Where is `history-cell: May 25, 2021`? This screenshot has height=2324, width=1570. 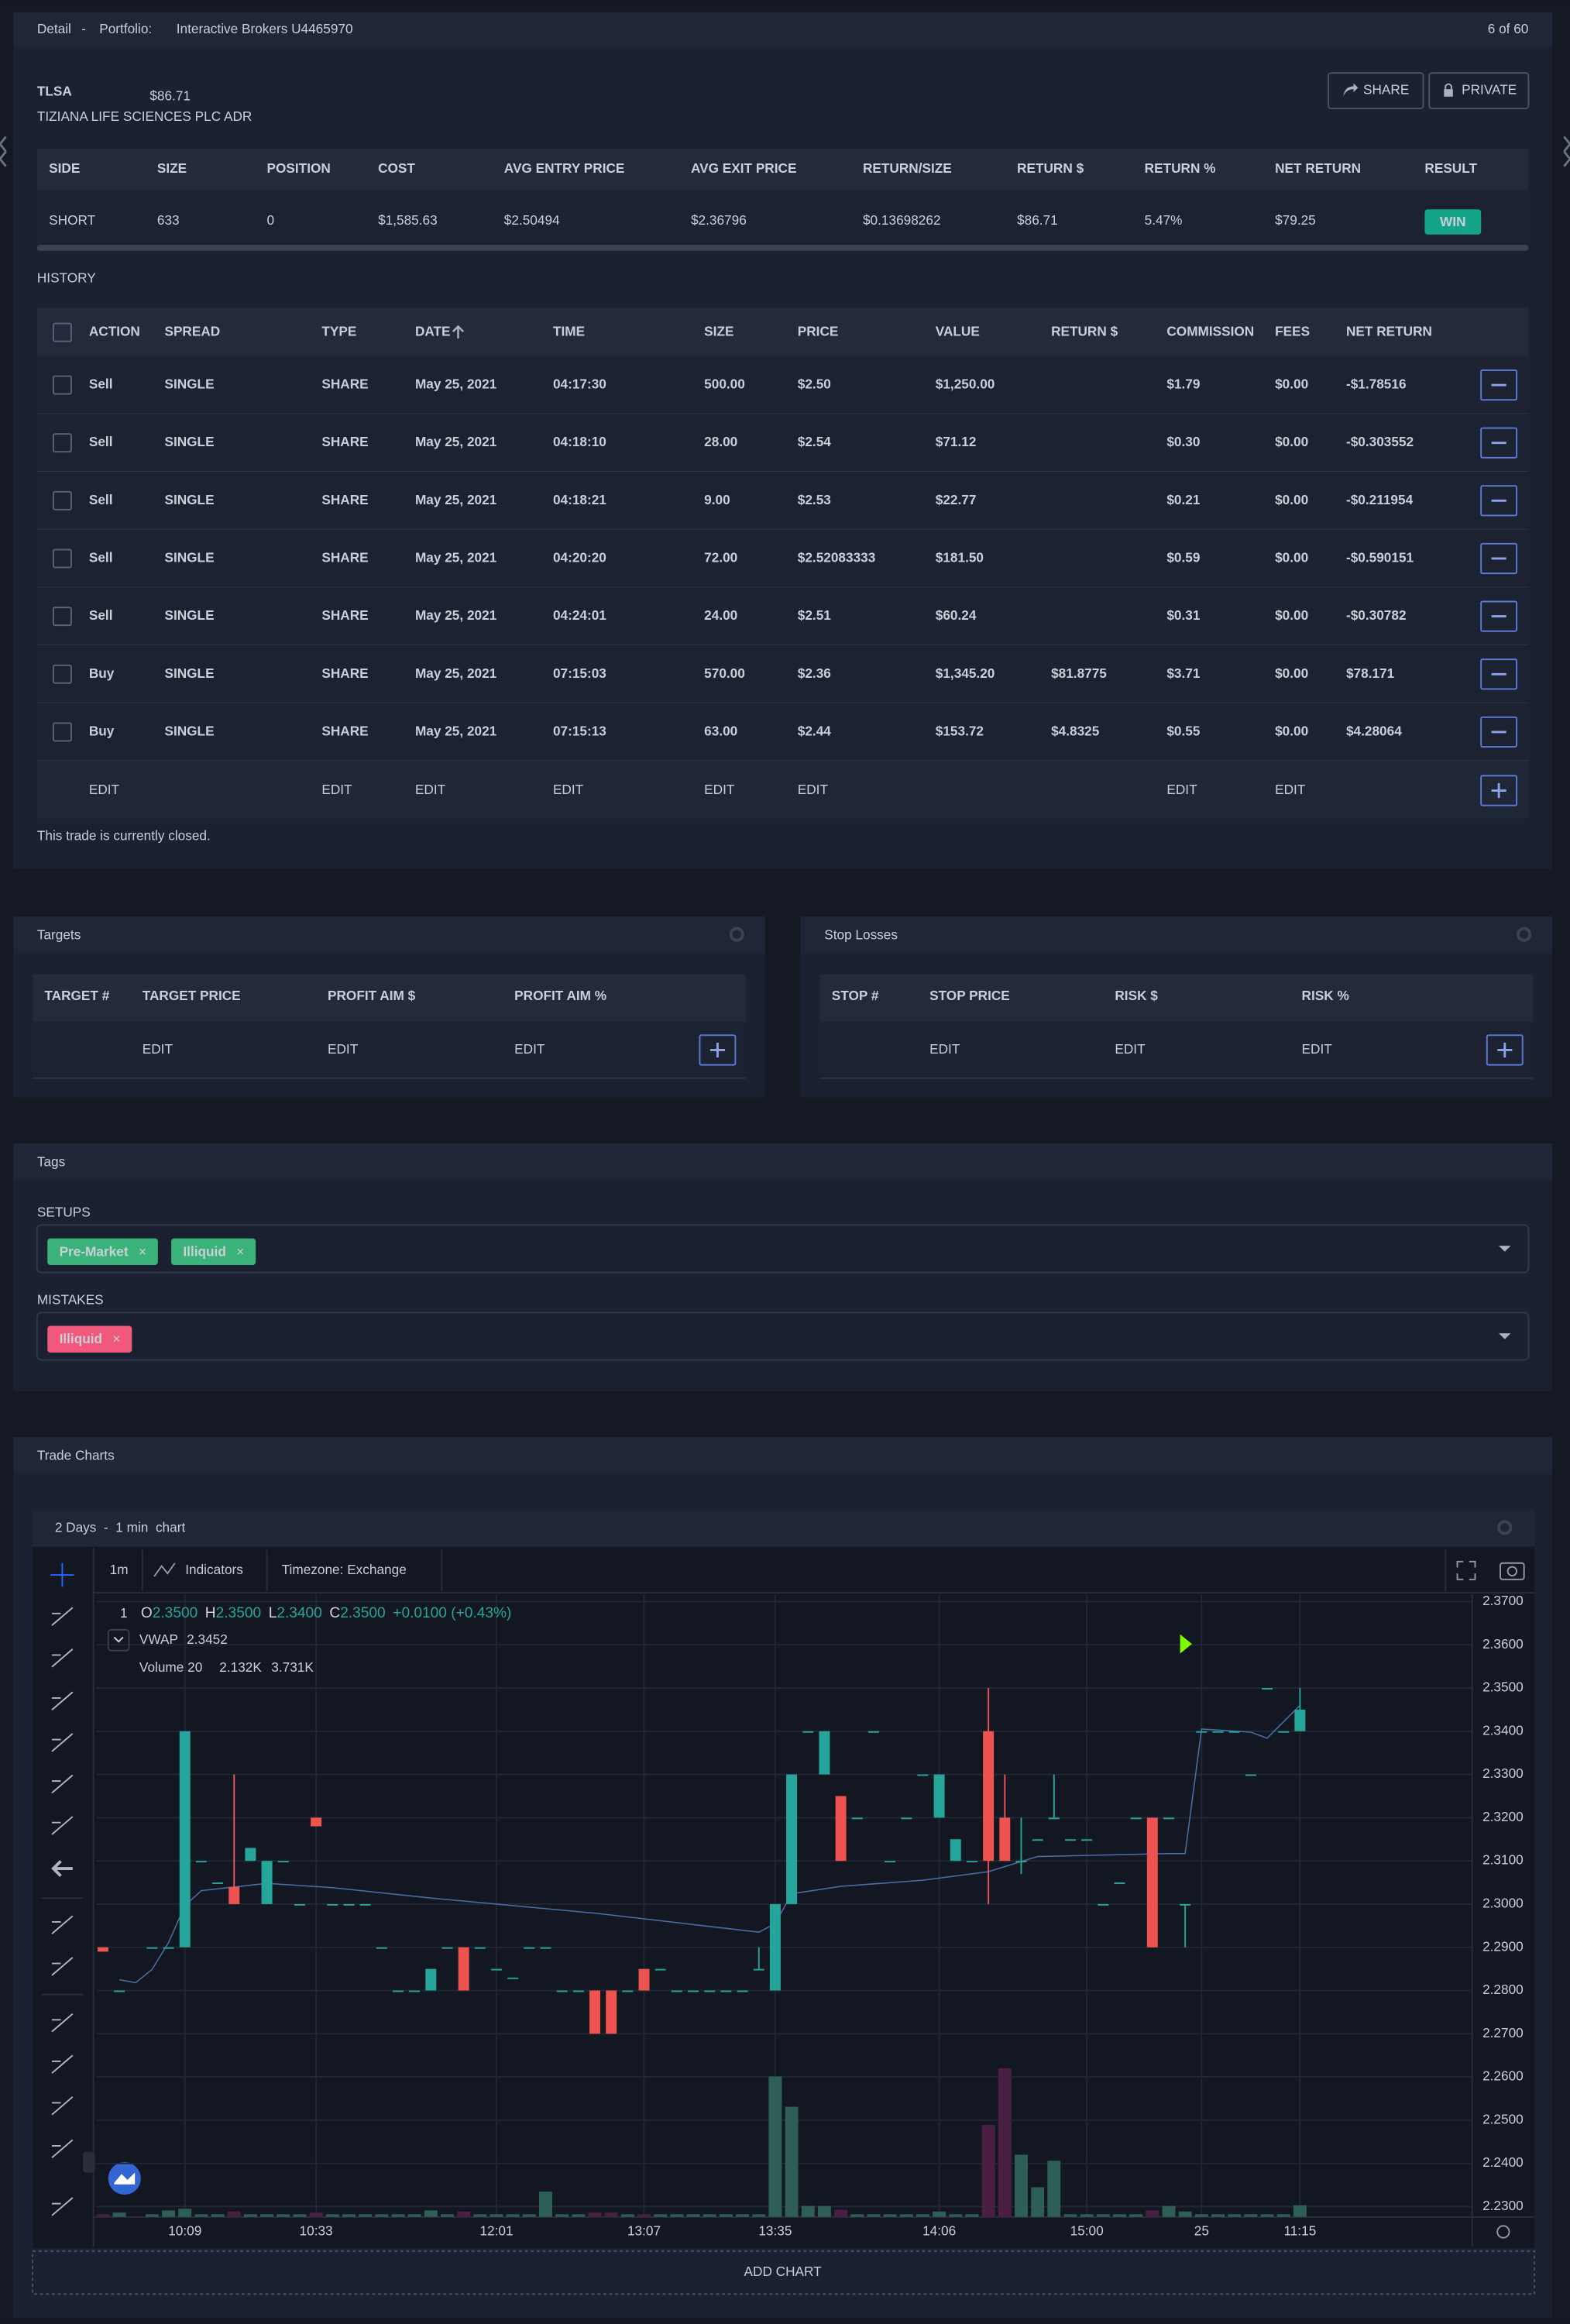
history-cell: May 25, 2021 is located at coordinates (456, 673).